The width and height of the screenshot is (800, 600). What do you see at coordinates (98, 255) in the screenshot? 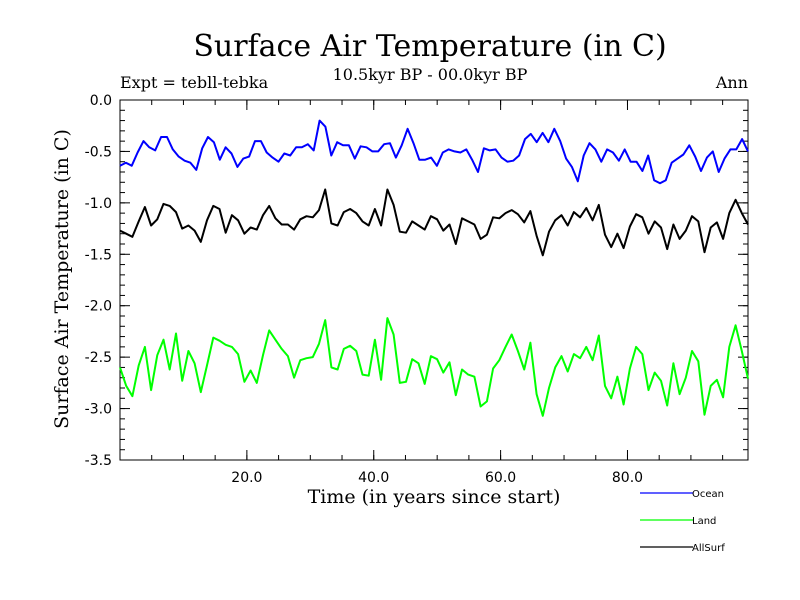
I see `y-tick-label: -1.5` at bounding box center [98, 255].